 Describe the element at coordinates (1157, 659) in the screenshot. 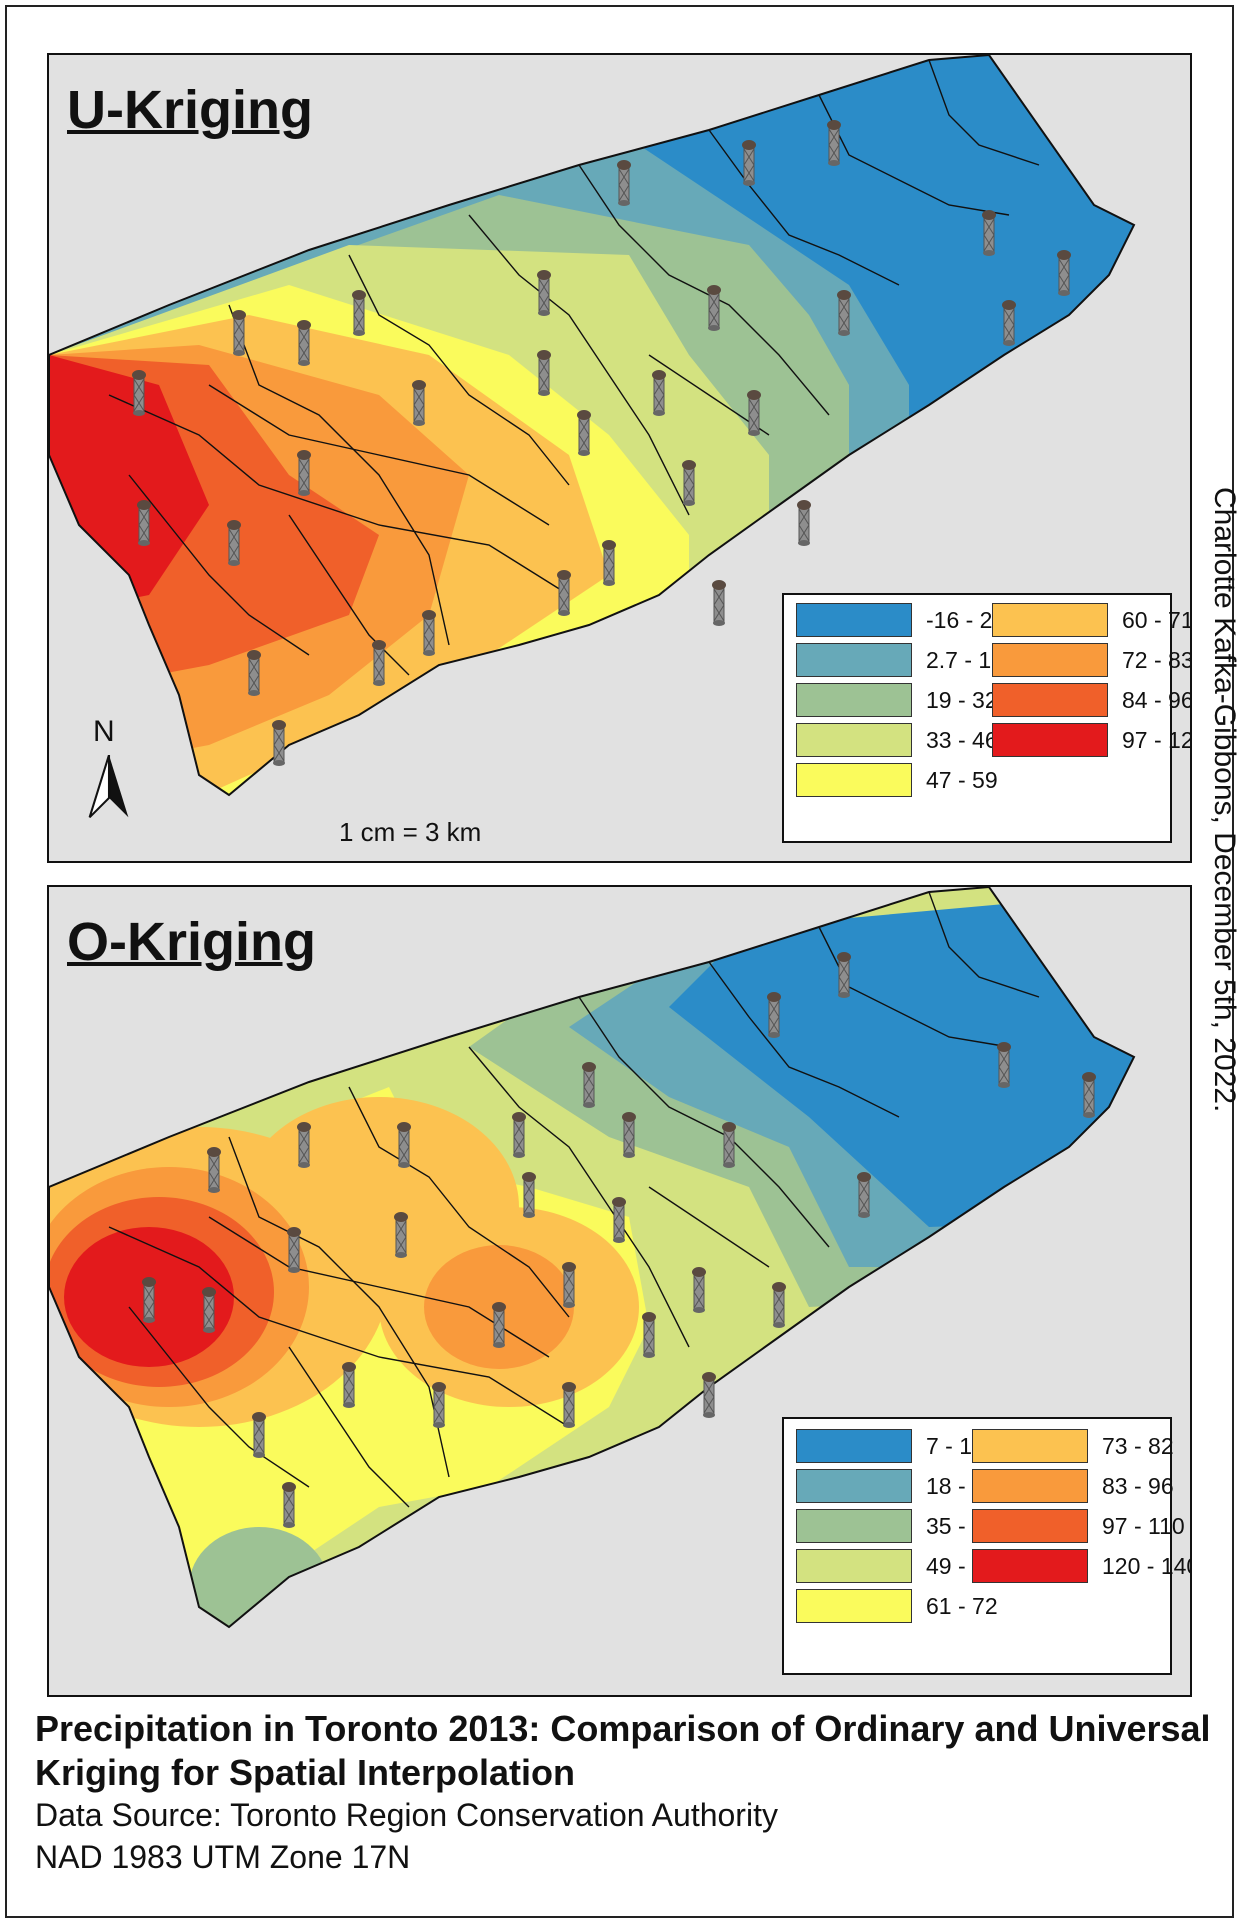

I see `legend-label: 72 - 83` at that location.